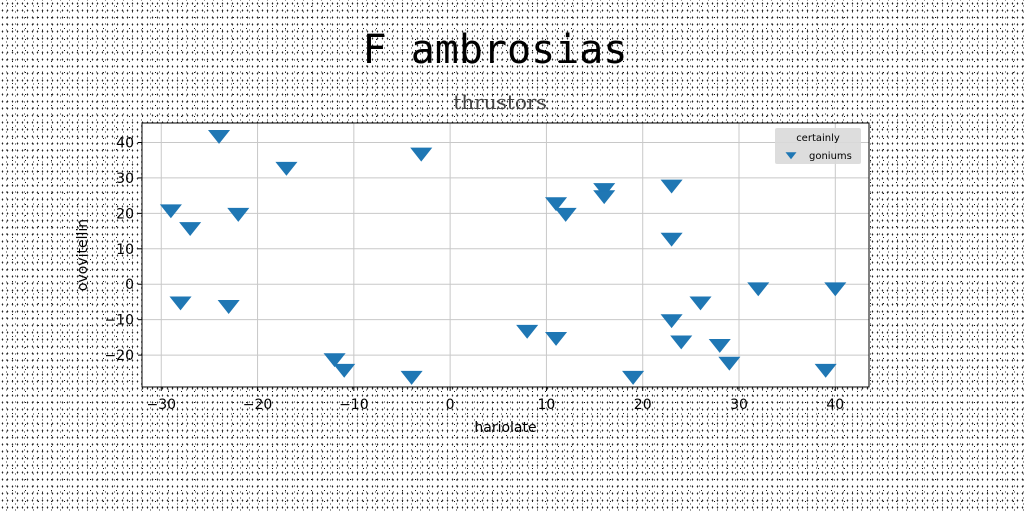 The image size is (1024, 512). Describe the element at coordinates (547, 405) in the screenshot. I see `x-tick-label: 10` at that location.